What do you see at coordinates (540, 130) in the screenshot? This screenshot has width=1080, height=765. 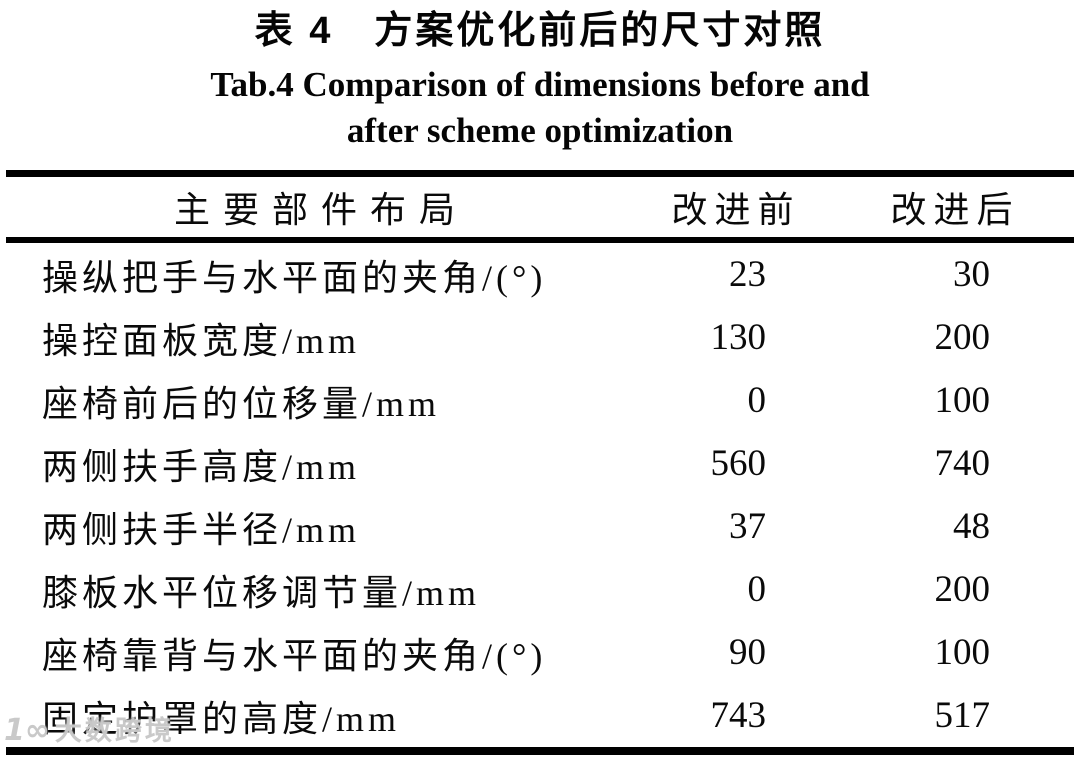 I see `table-title-english-line2: after scheme optimization` at bounding box center [540, 130].